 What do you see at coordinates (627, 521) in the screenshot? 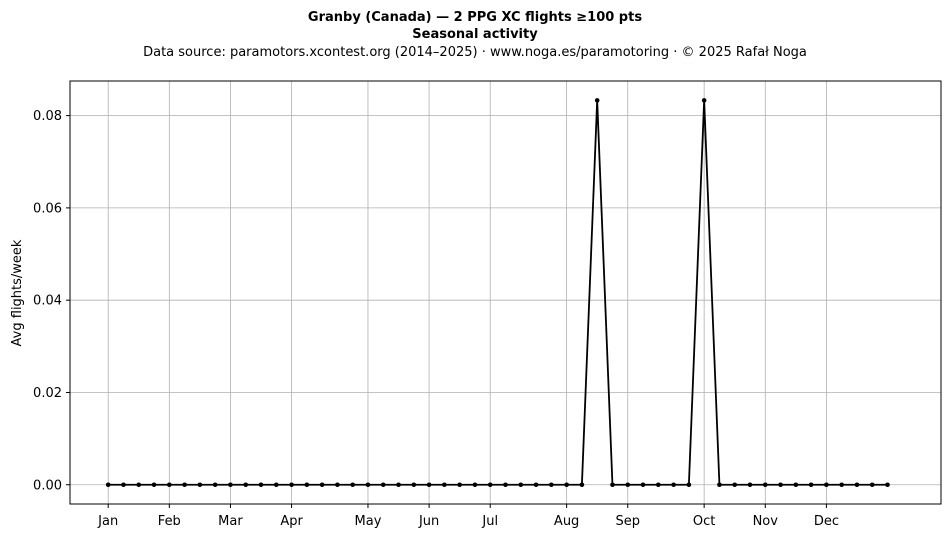
I see `x-tick-label: Sep` at bounding box center [627, 521].